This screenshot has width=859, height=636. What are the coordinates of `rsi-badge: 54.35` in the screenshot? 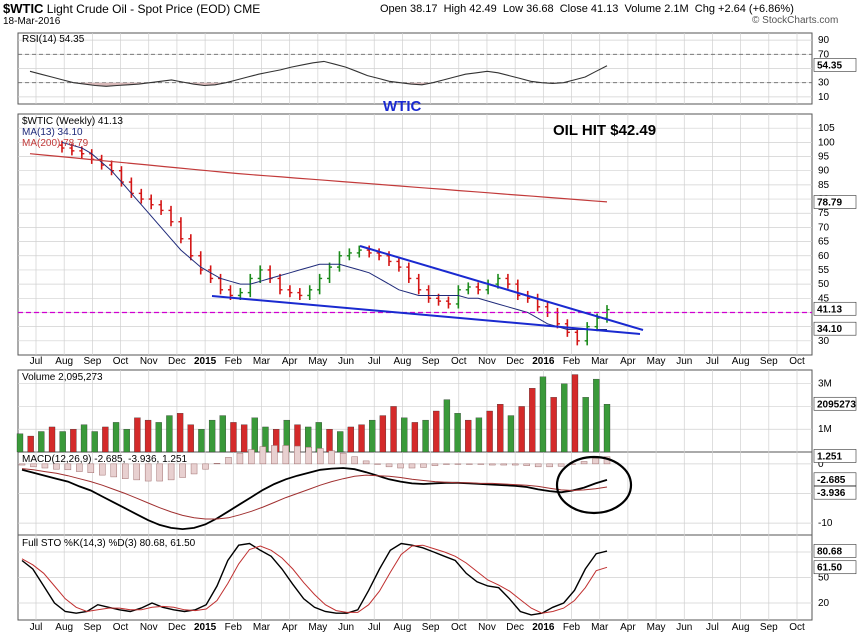 It's located at (829, 65).